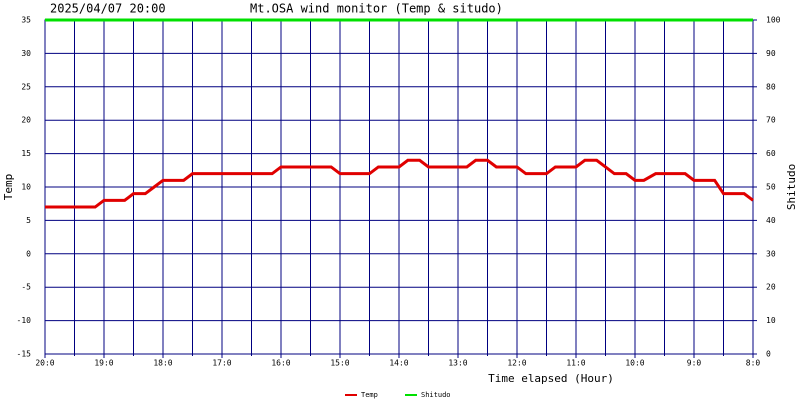 The image size is (800, 400). I want to click on y-tick-label: 5, so click(28, 220).